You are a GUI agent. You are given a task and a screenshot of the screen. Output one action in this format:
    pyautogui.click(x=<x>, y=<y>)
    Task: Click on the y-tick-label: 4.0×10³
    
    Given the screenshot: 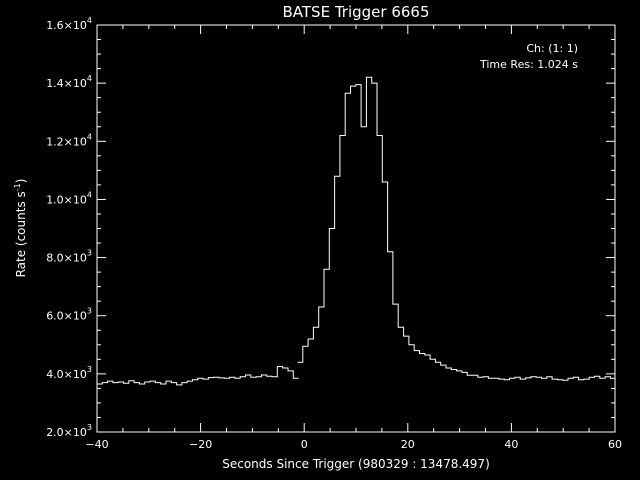 What is the action you would take?
    pyautogui.click(x=69, y=373)
    